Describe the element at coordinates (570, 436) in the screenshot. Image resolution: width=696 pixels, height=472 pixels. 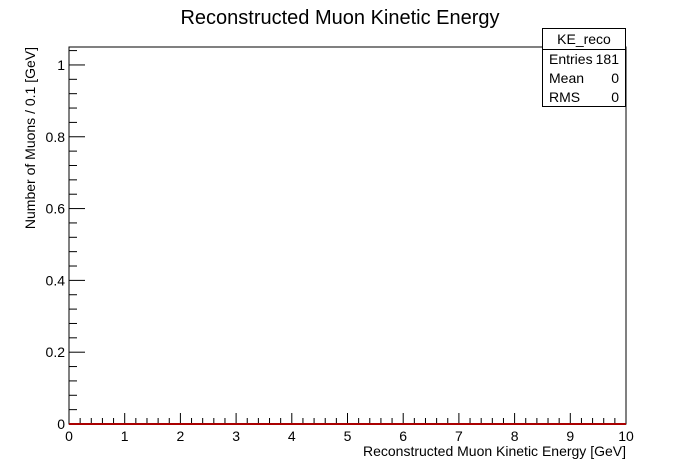
I see `x-tick-label: 9` at that location.